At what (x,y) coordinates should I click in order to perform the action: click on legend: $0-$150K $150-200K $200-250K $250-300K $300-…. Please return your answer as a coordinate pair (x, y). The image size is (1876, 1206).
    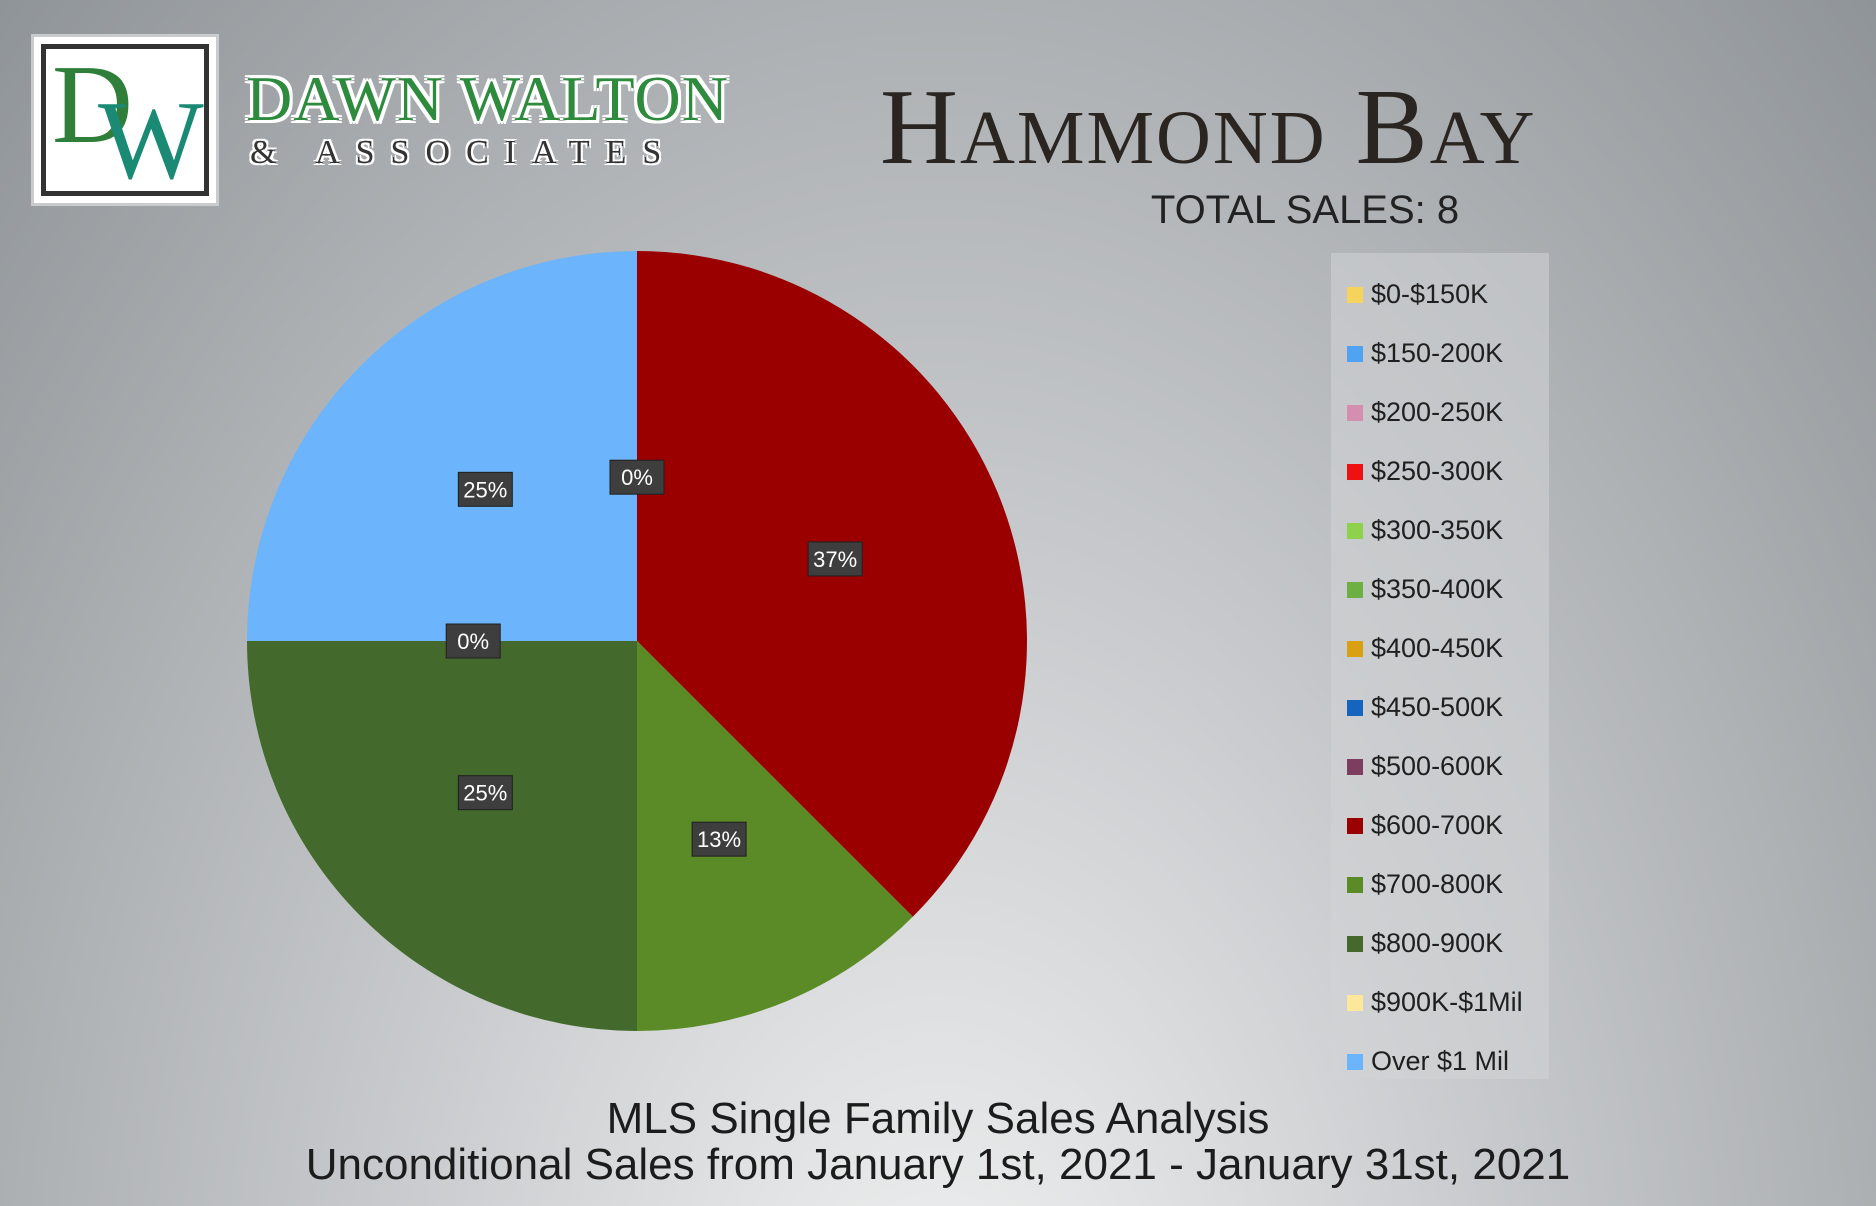
    Looking at the image, I should click on (1440, 666).